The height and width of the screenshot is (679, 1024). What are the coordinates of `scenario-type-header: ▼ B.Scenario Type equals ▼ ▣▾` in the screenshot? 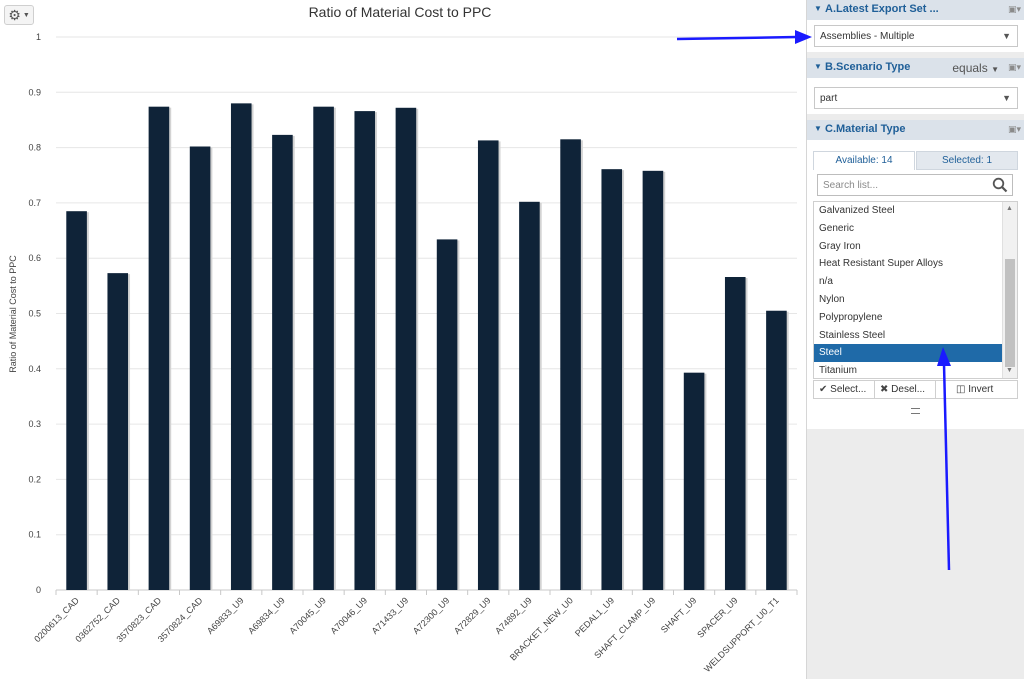 It's located at (915, 68).